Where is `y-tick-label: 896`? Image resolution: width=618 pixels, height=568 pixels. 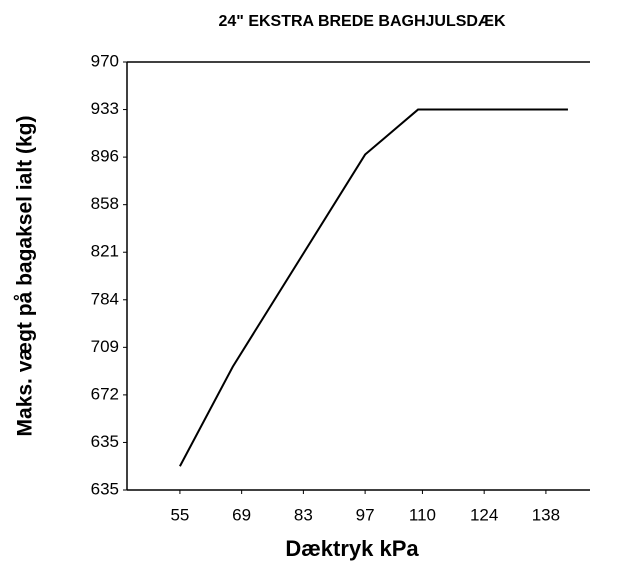 y-tick-label: 896 is located at coordinates (105, 156).